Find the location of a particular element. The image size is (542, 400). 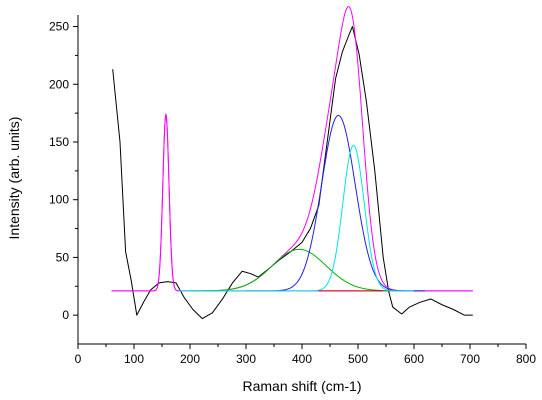

y-axis-label: Intensity (arb. units) is located at coordinates (14, 178).